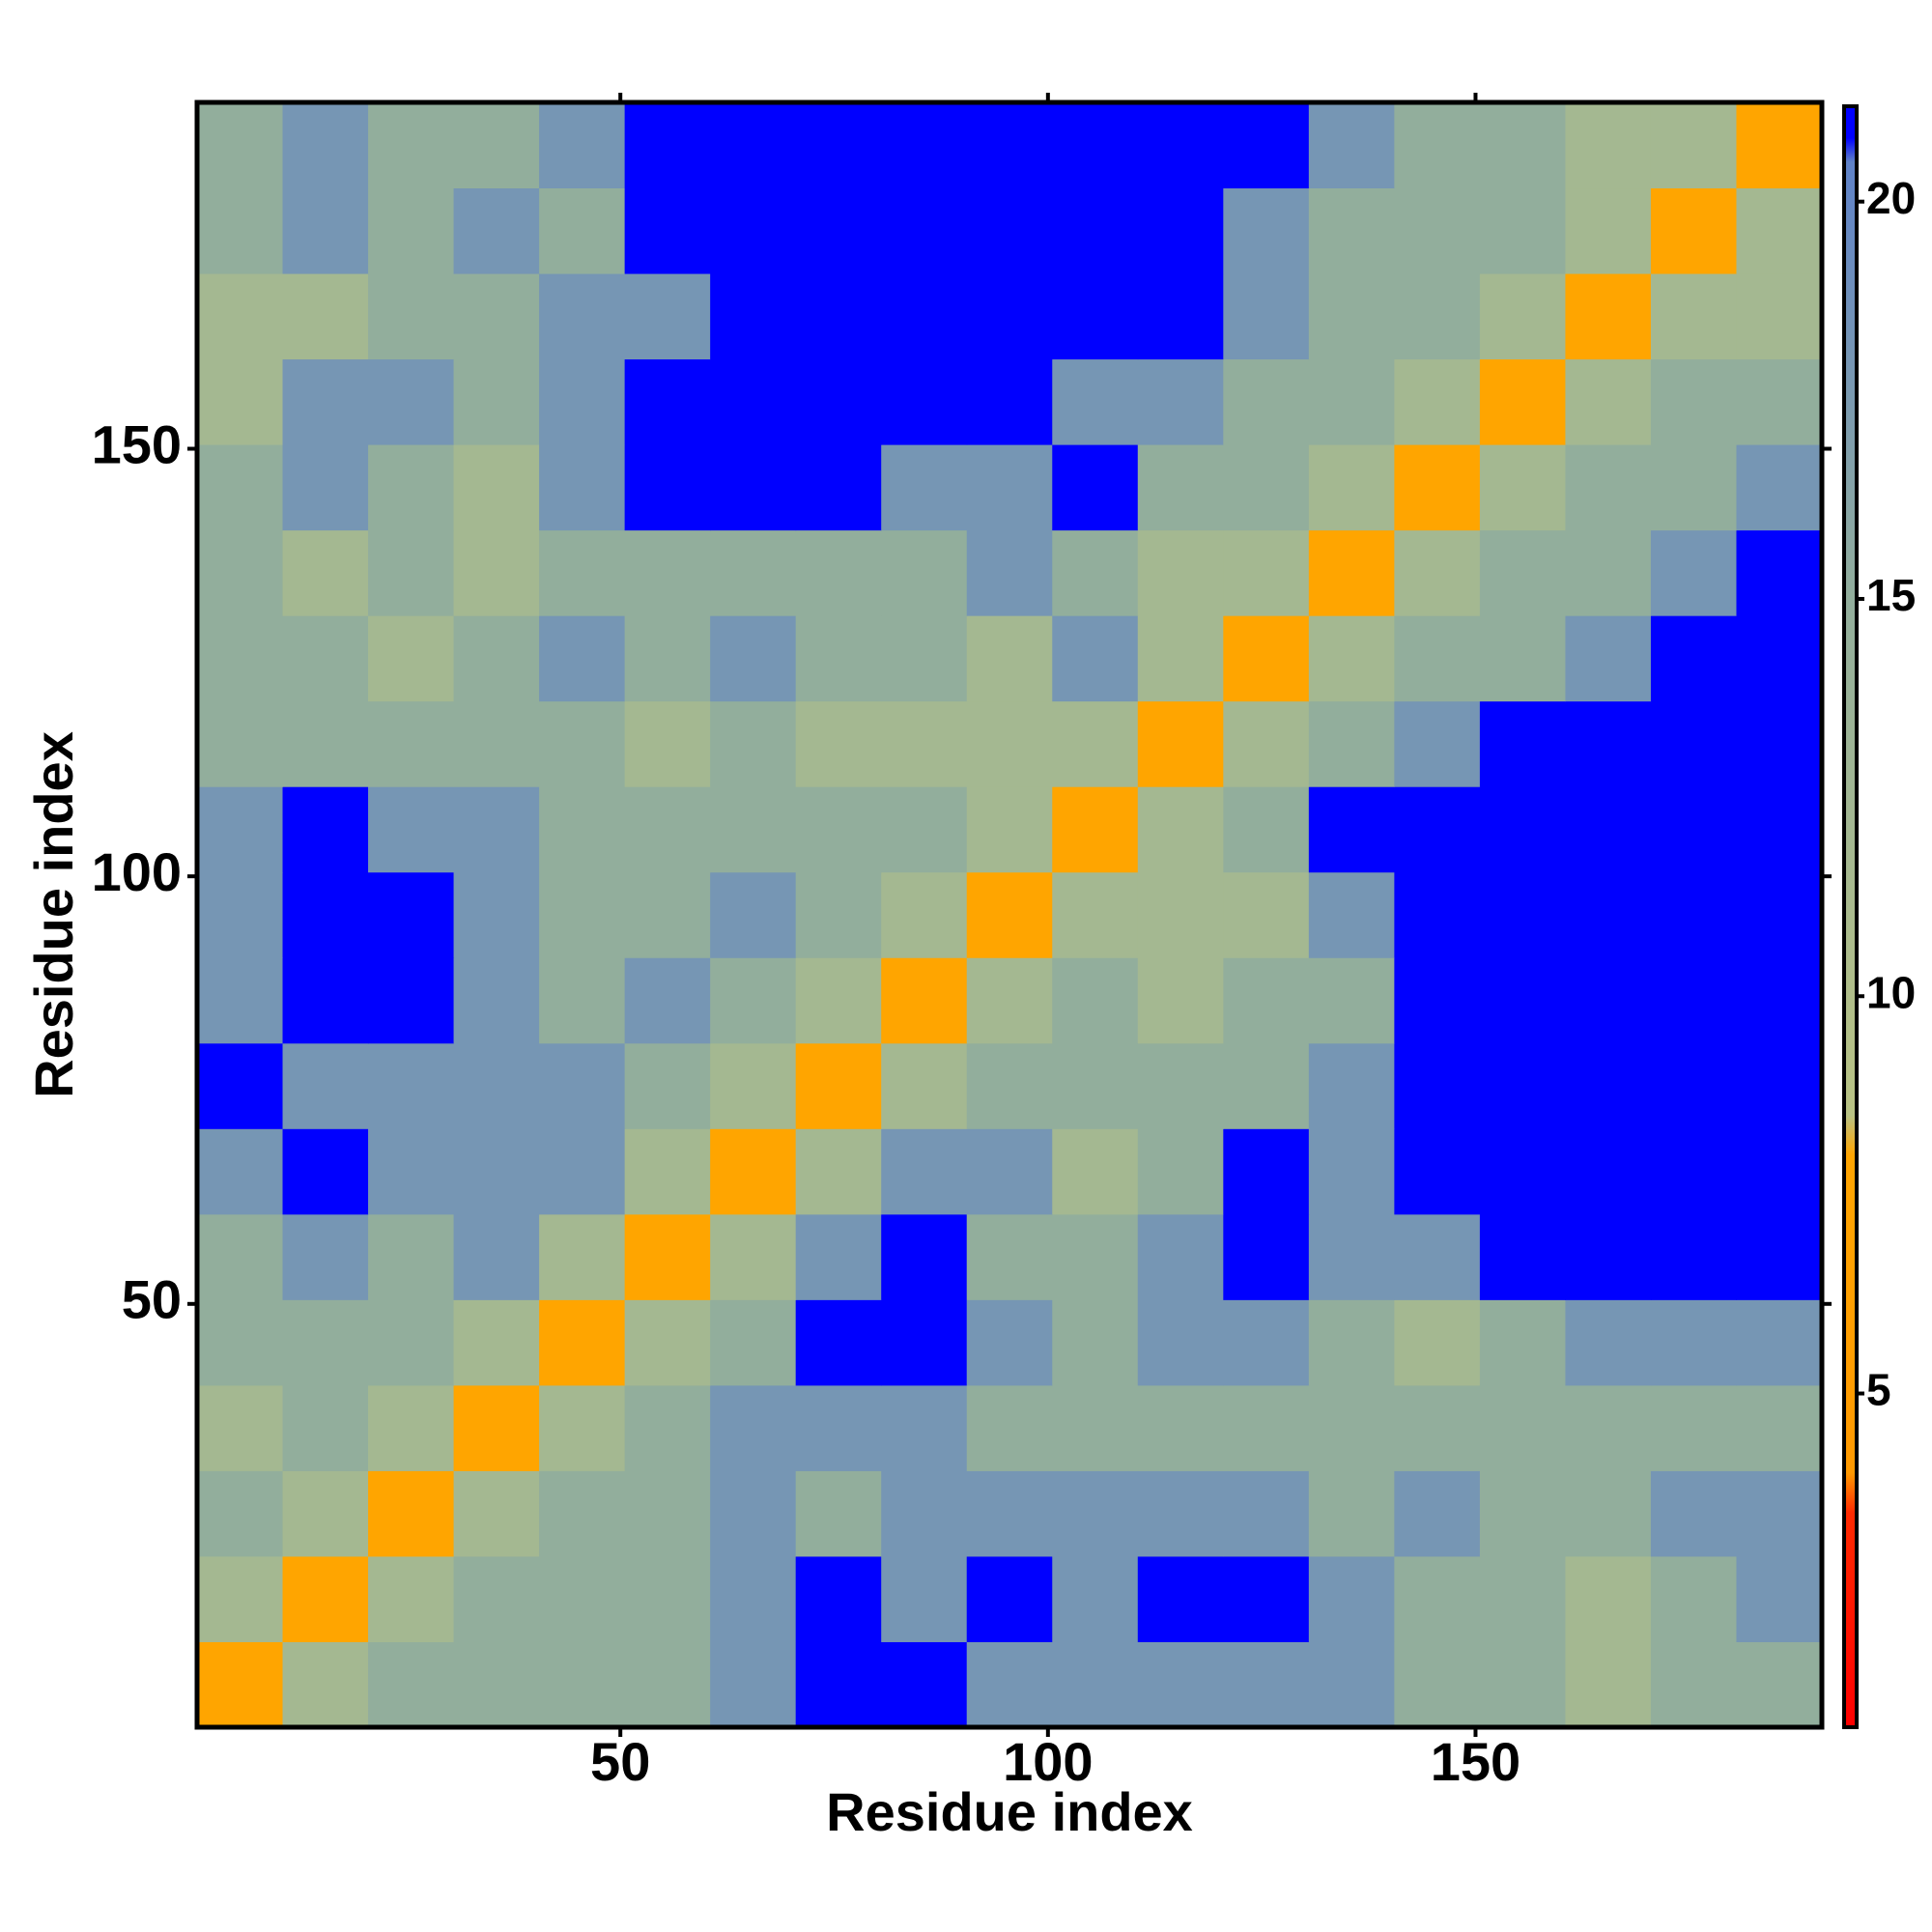  What do you see at coordinates (1878, 1390) in the screenshot?
I see `colorbar-tick-label: 5` at bounding box center [1878, 1390].